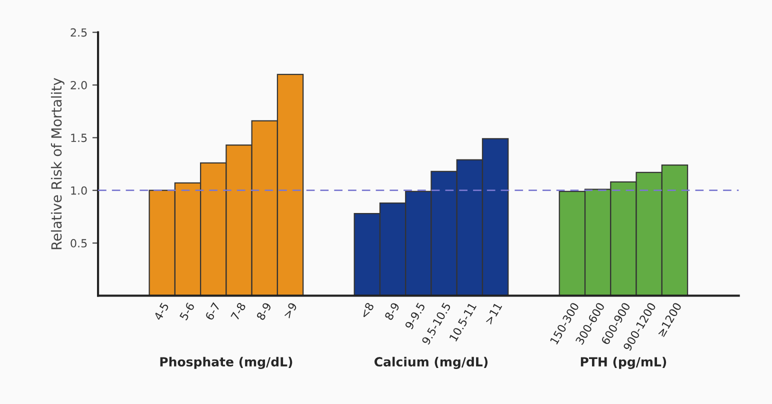 The image size is (772, 404). What do you see at coordinates (212, 311) in the screenshot?
I see `x-tick-label: 6-7` at bounding box center [212, 311].